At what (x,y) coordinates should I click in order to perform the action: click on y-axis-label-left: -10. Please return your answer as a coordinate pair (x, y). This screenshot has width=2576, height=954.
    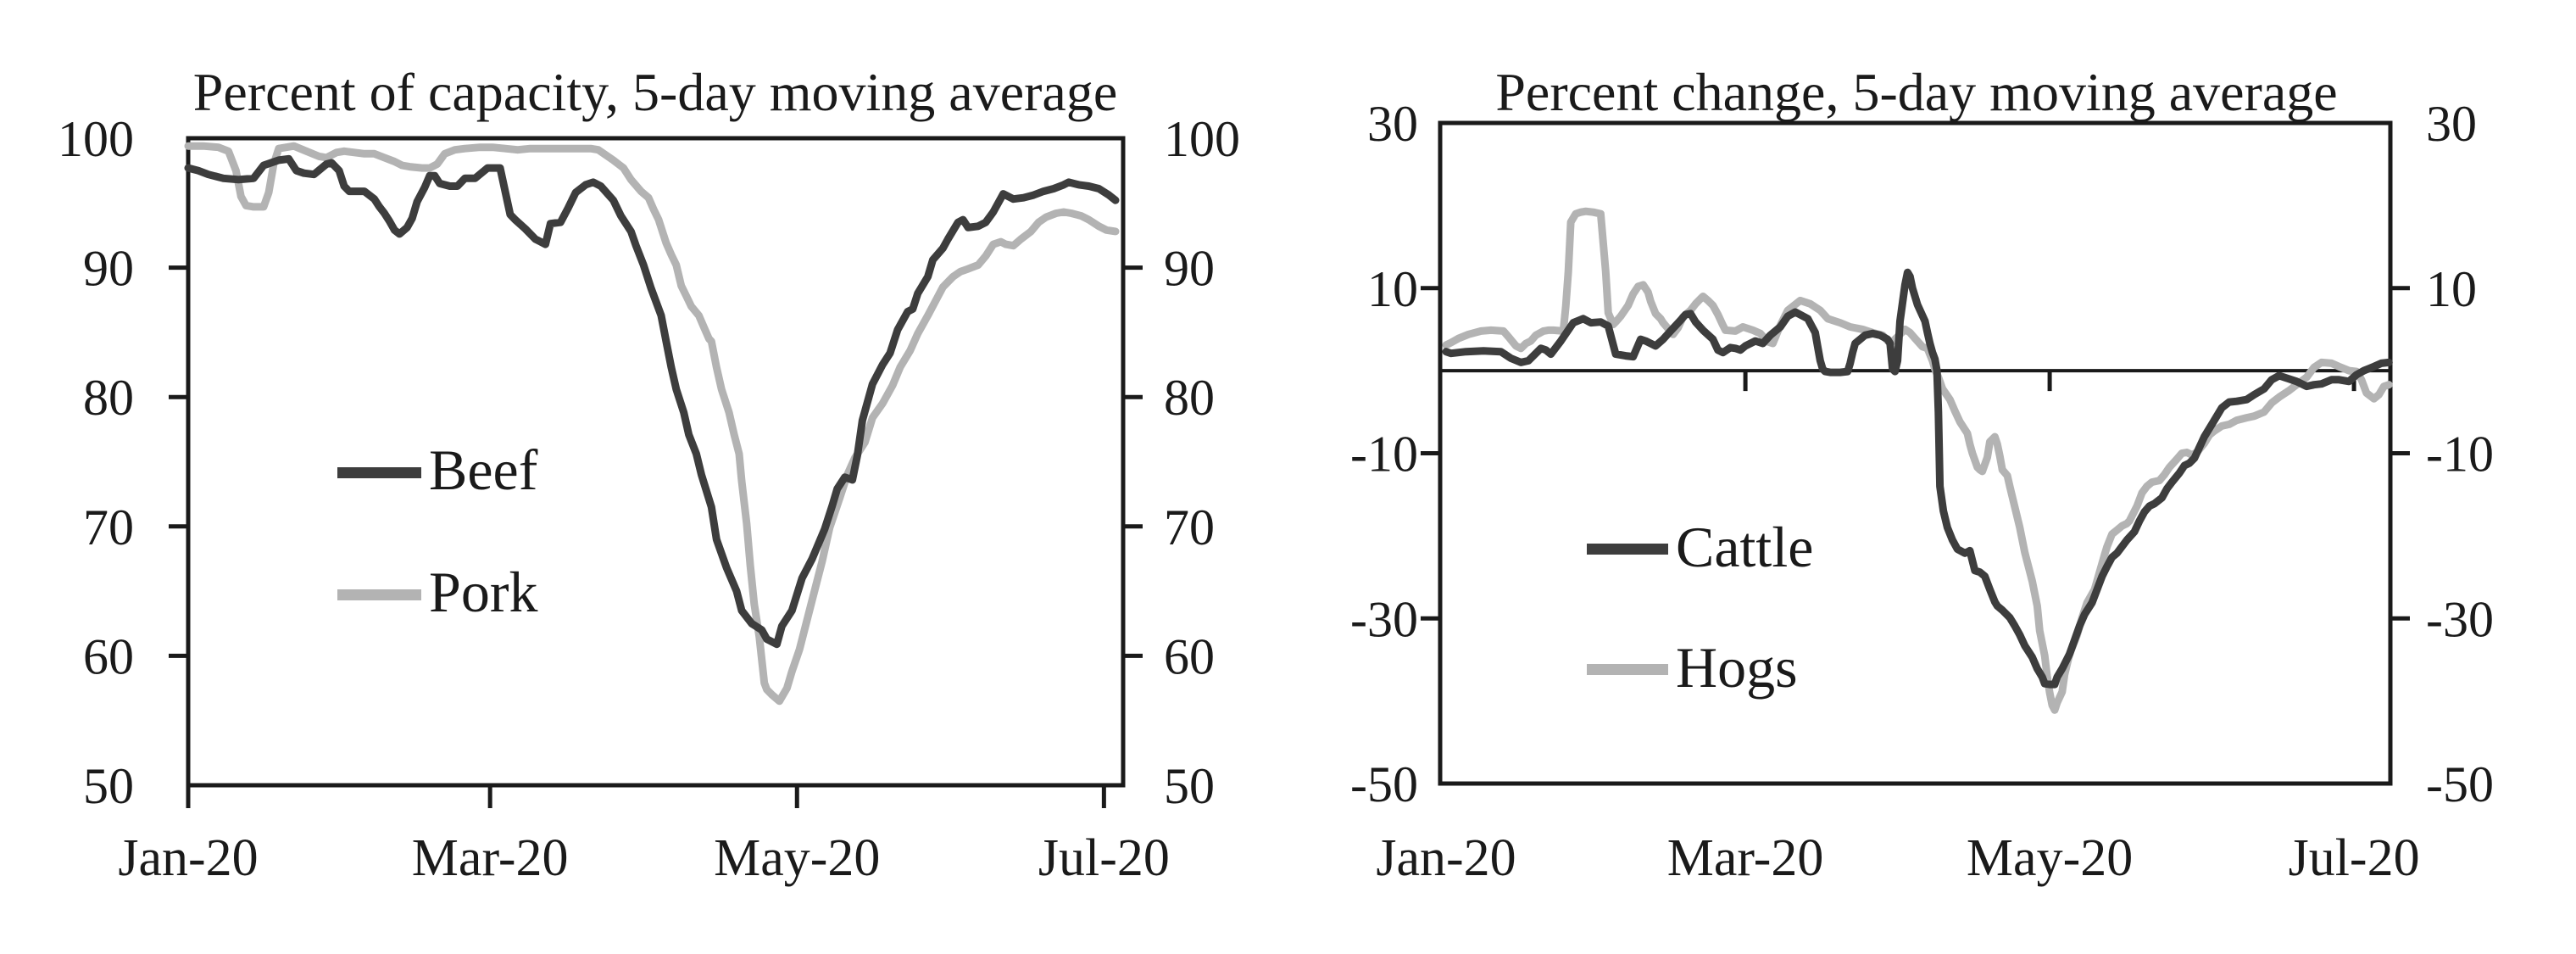
    Looking at the image, I should click on (1384, 455).